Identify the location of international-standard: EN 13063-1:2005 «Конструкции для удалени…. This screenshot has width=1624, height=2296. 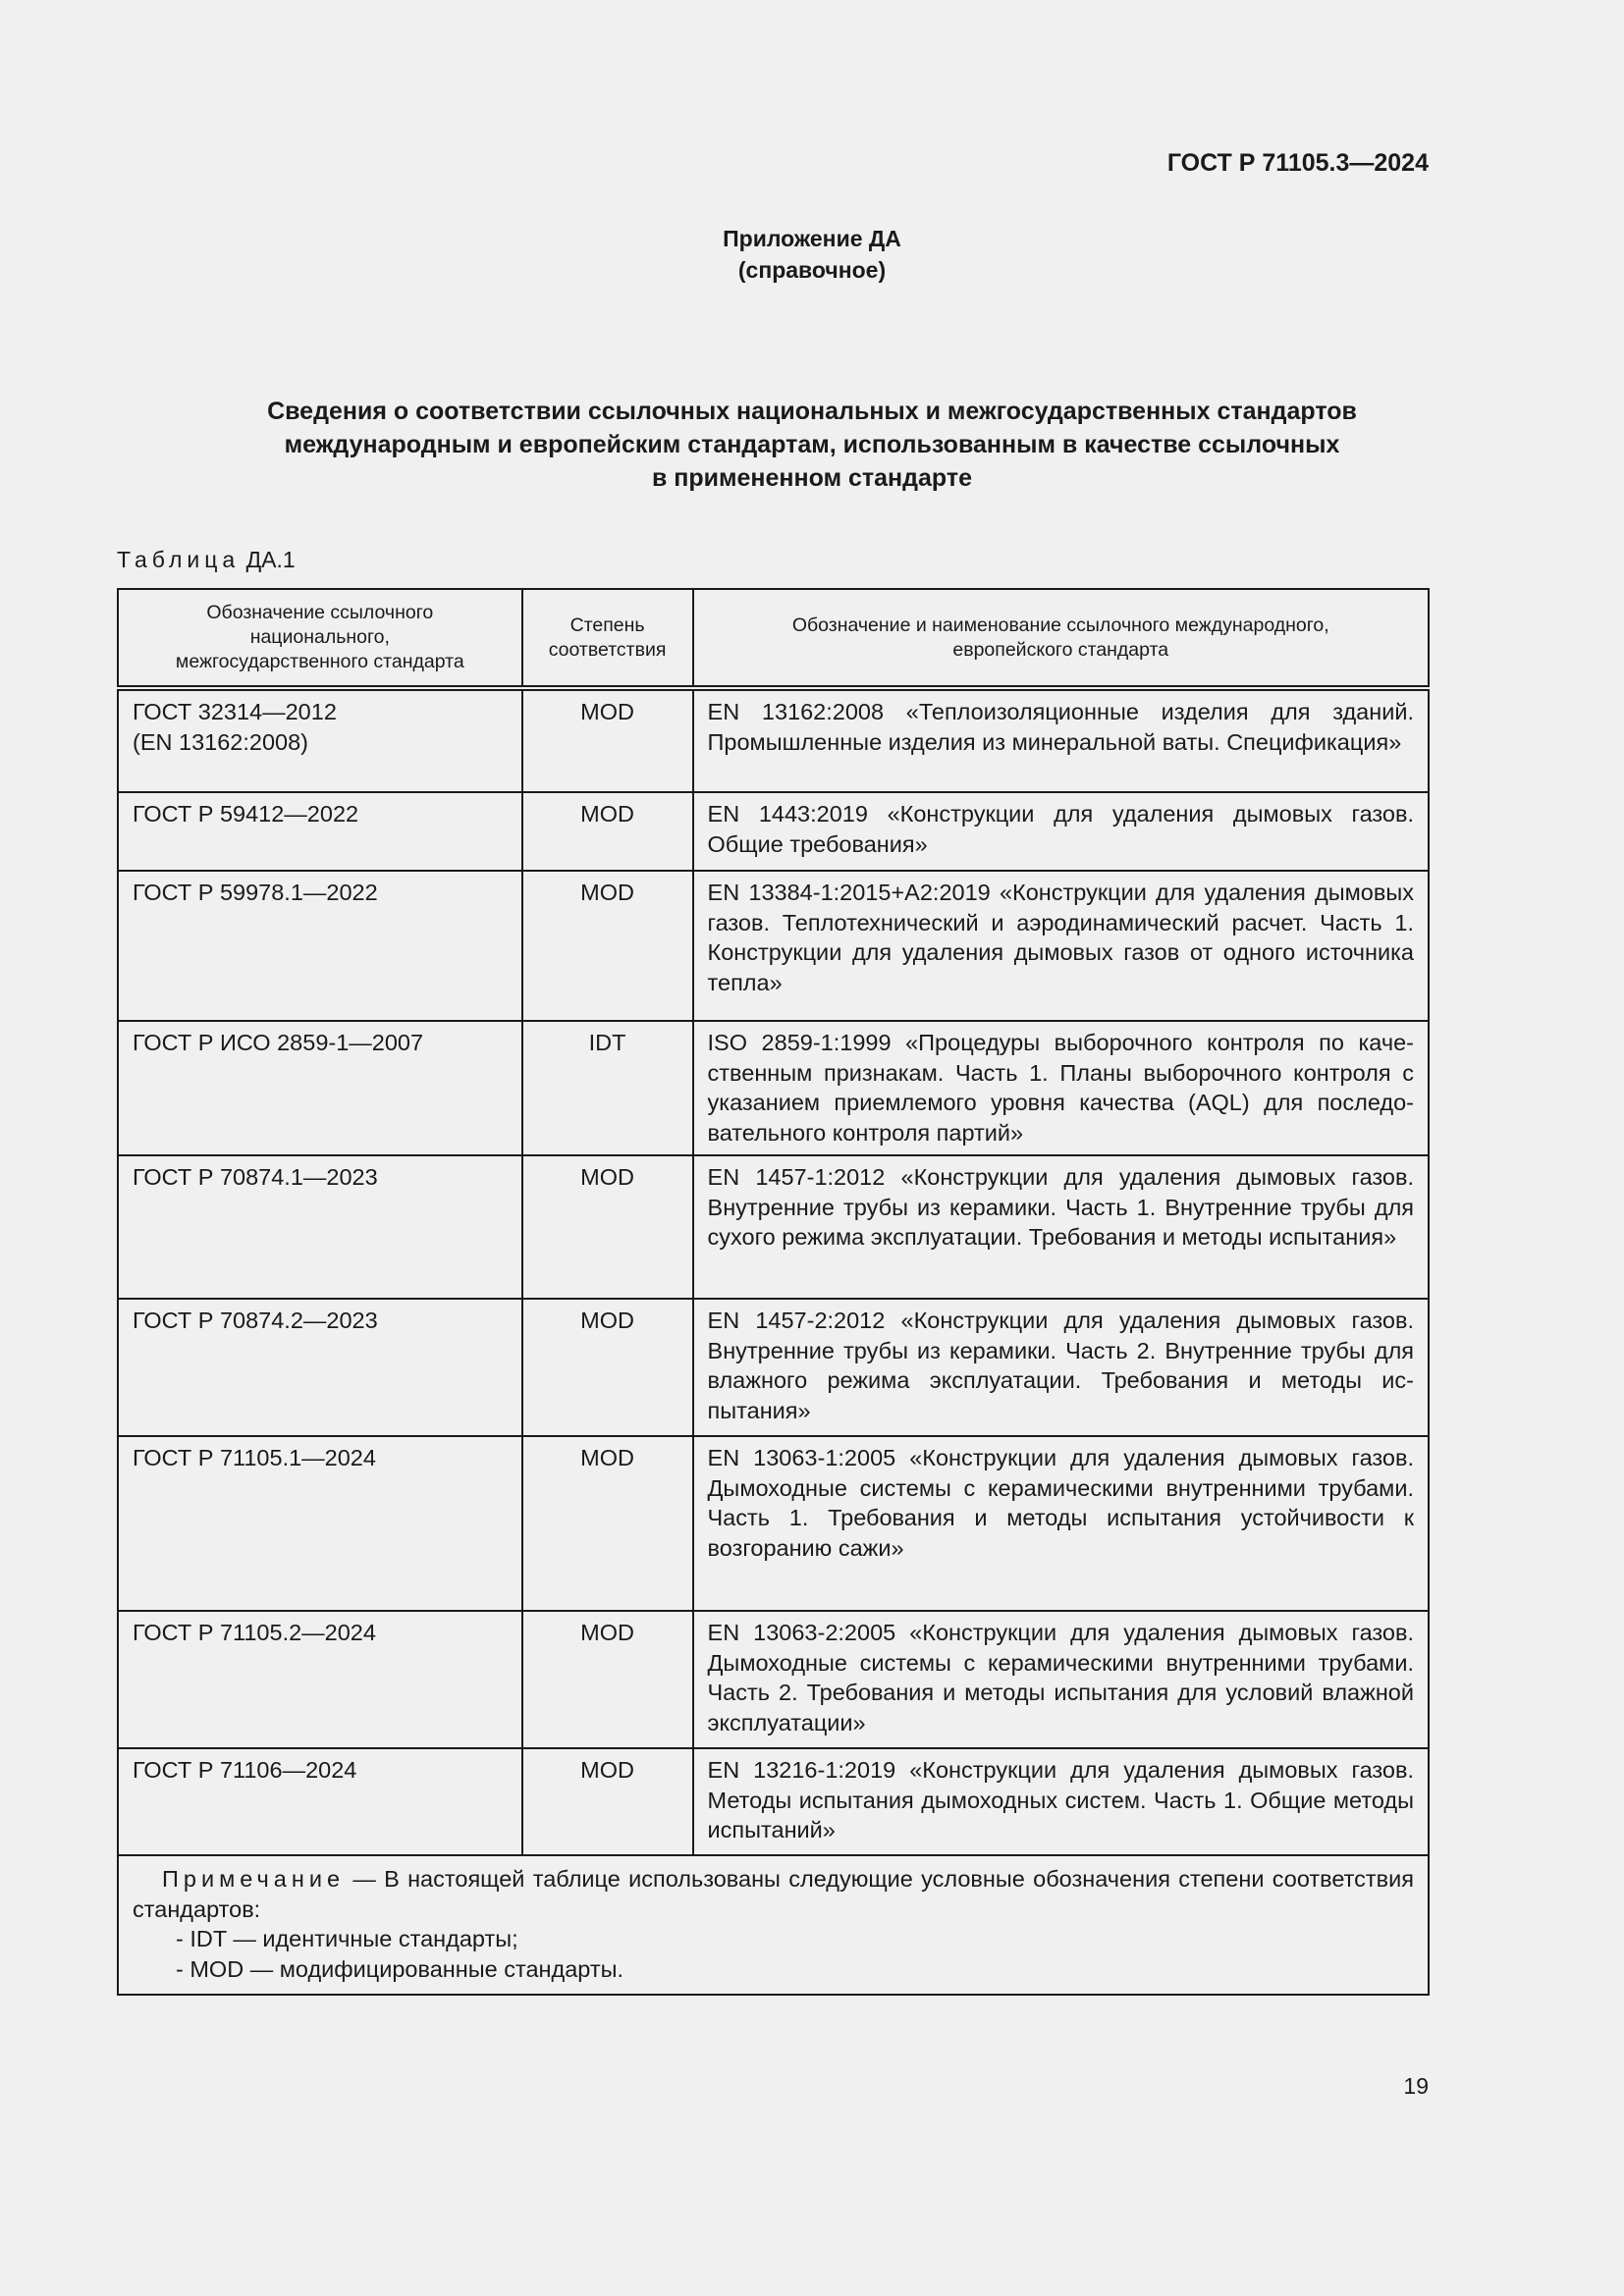
(1061, 1523).